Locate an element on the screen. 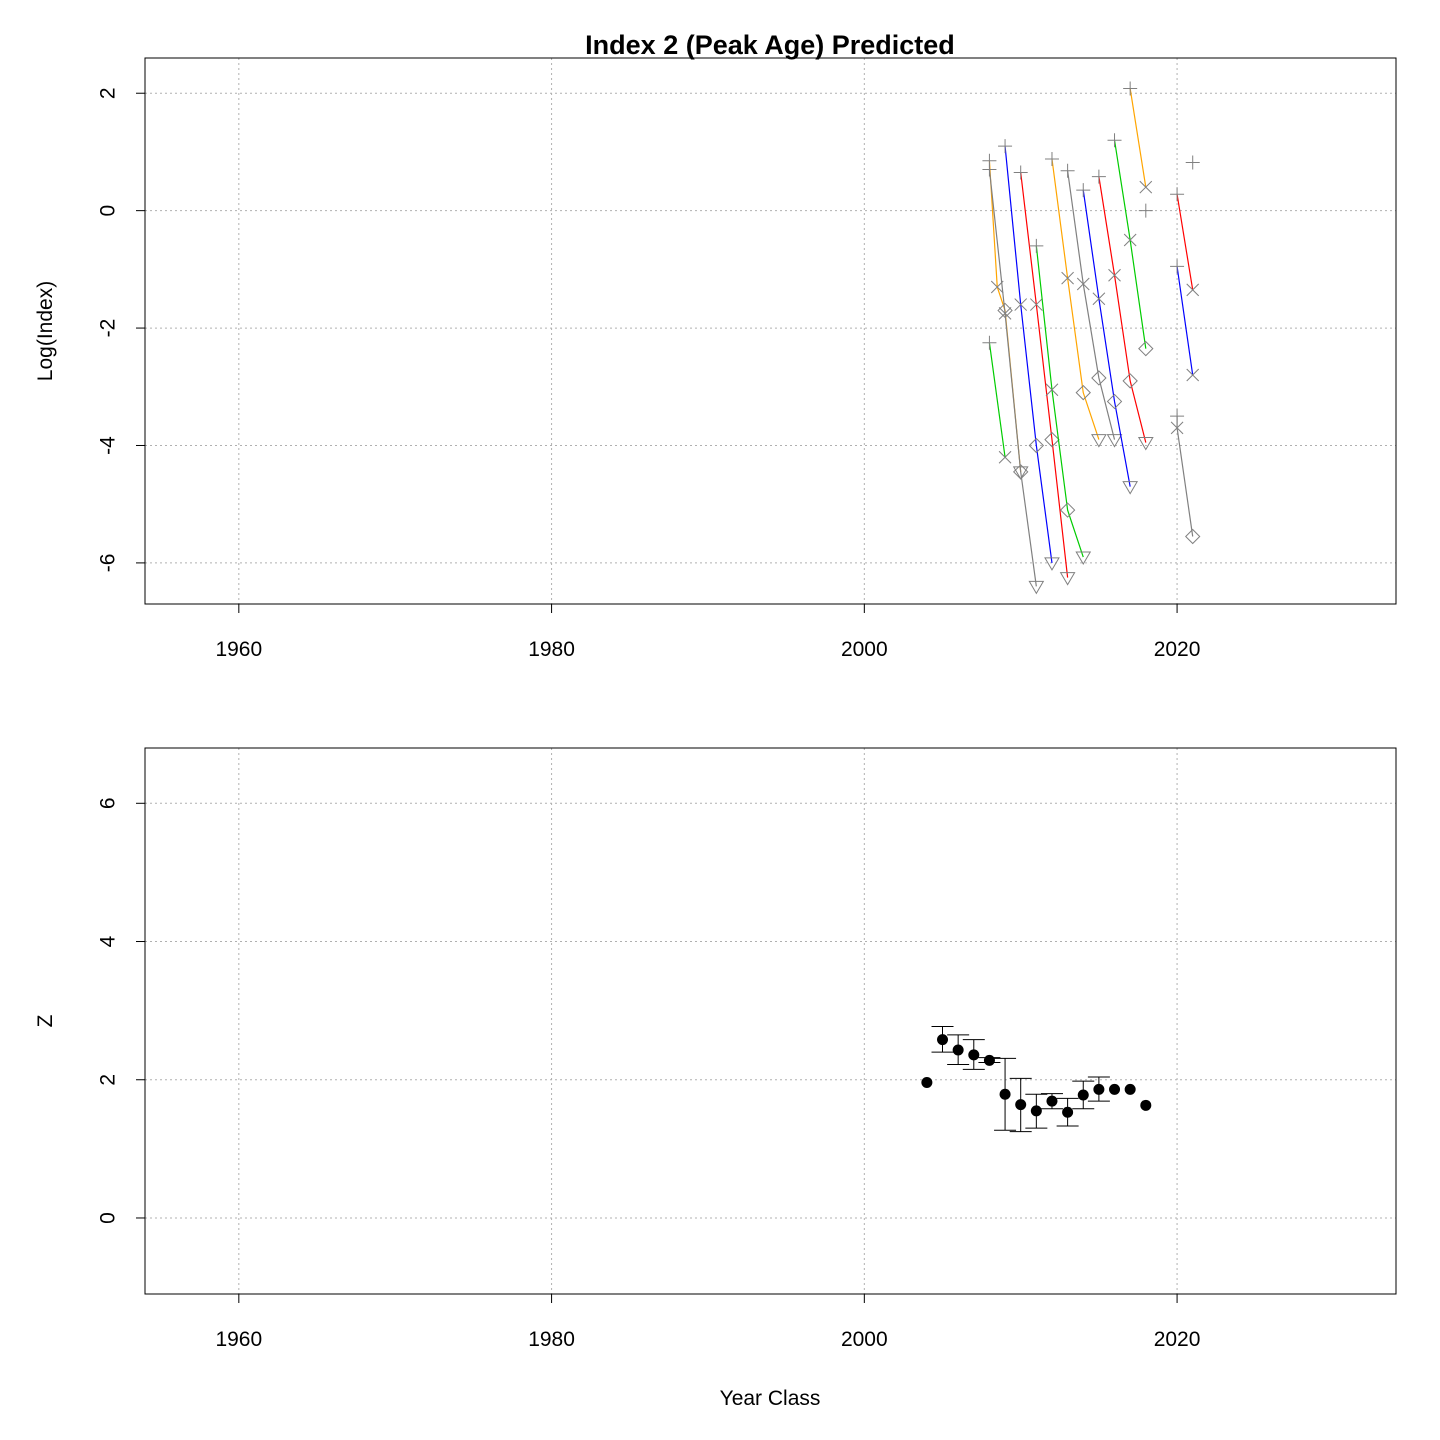  x-tick-label: 2020 is located at coordinates (1177, 649).